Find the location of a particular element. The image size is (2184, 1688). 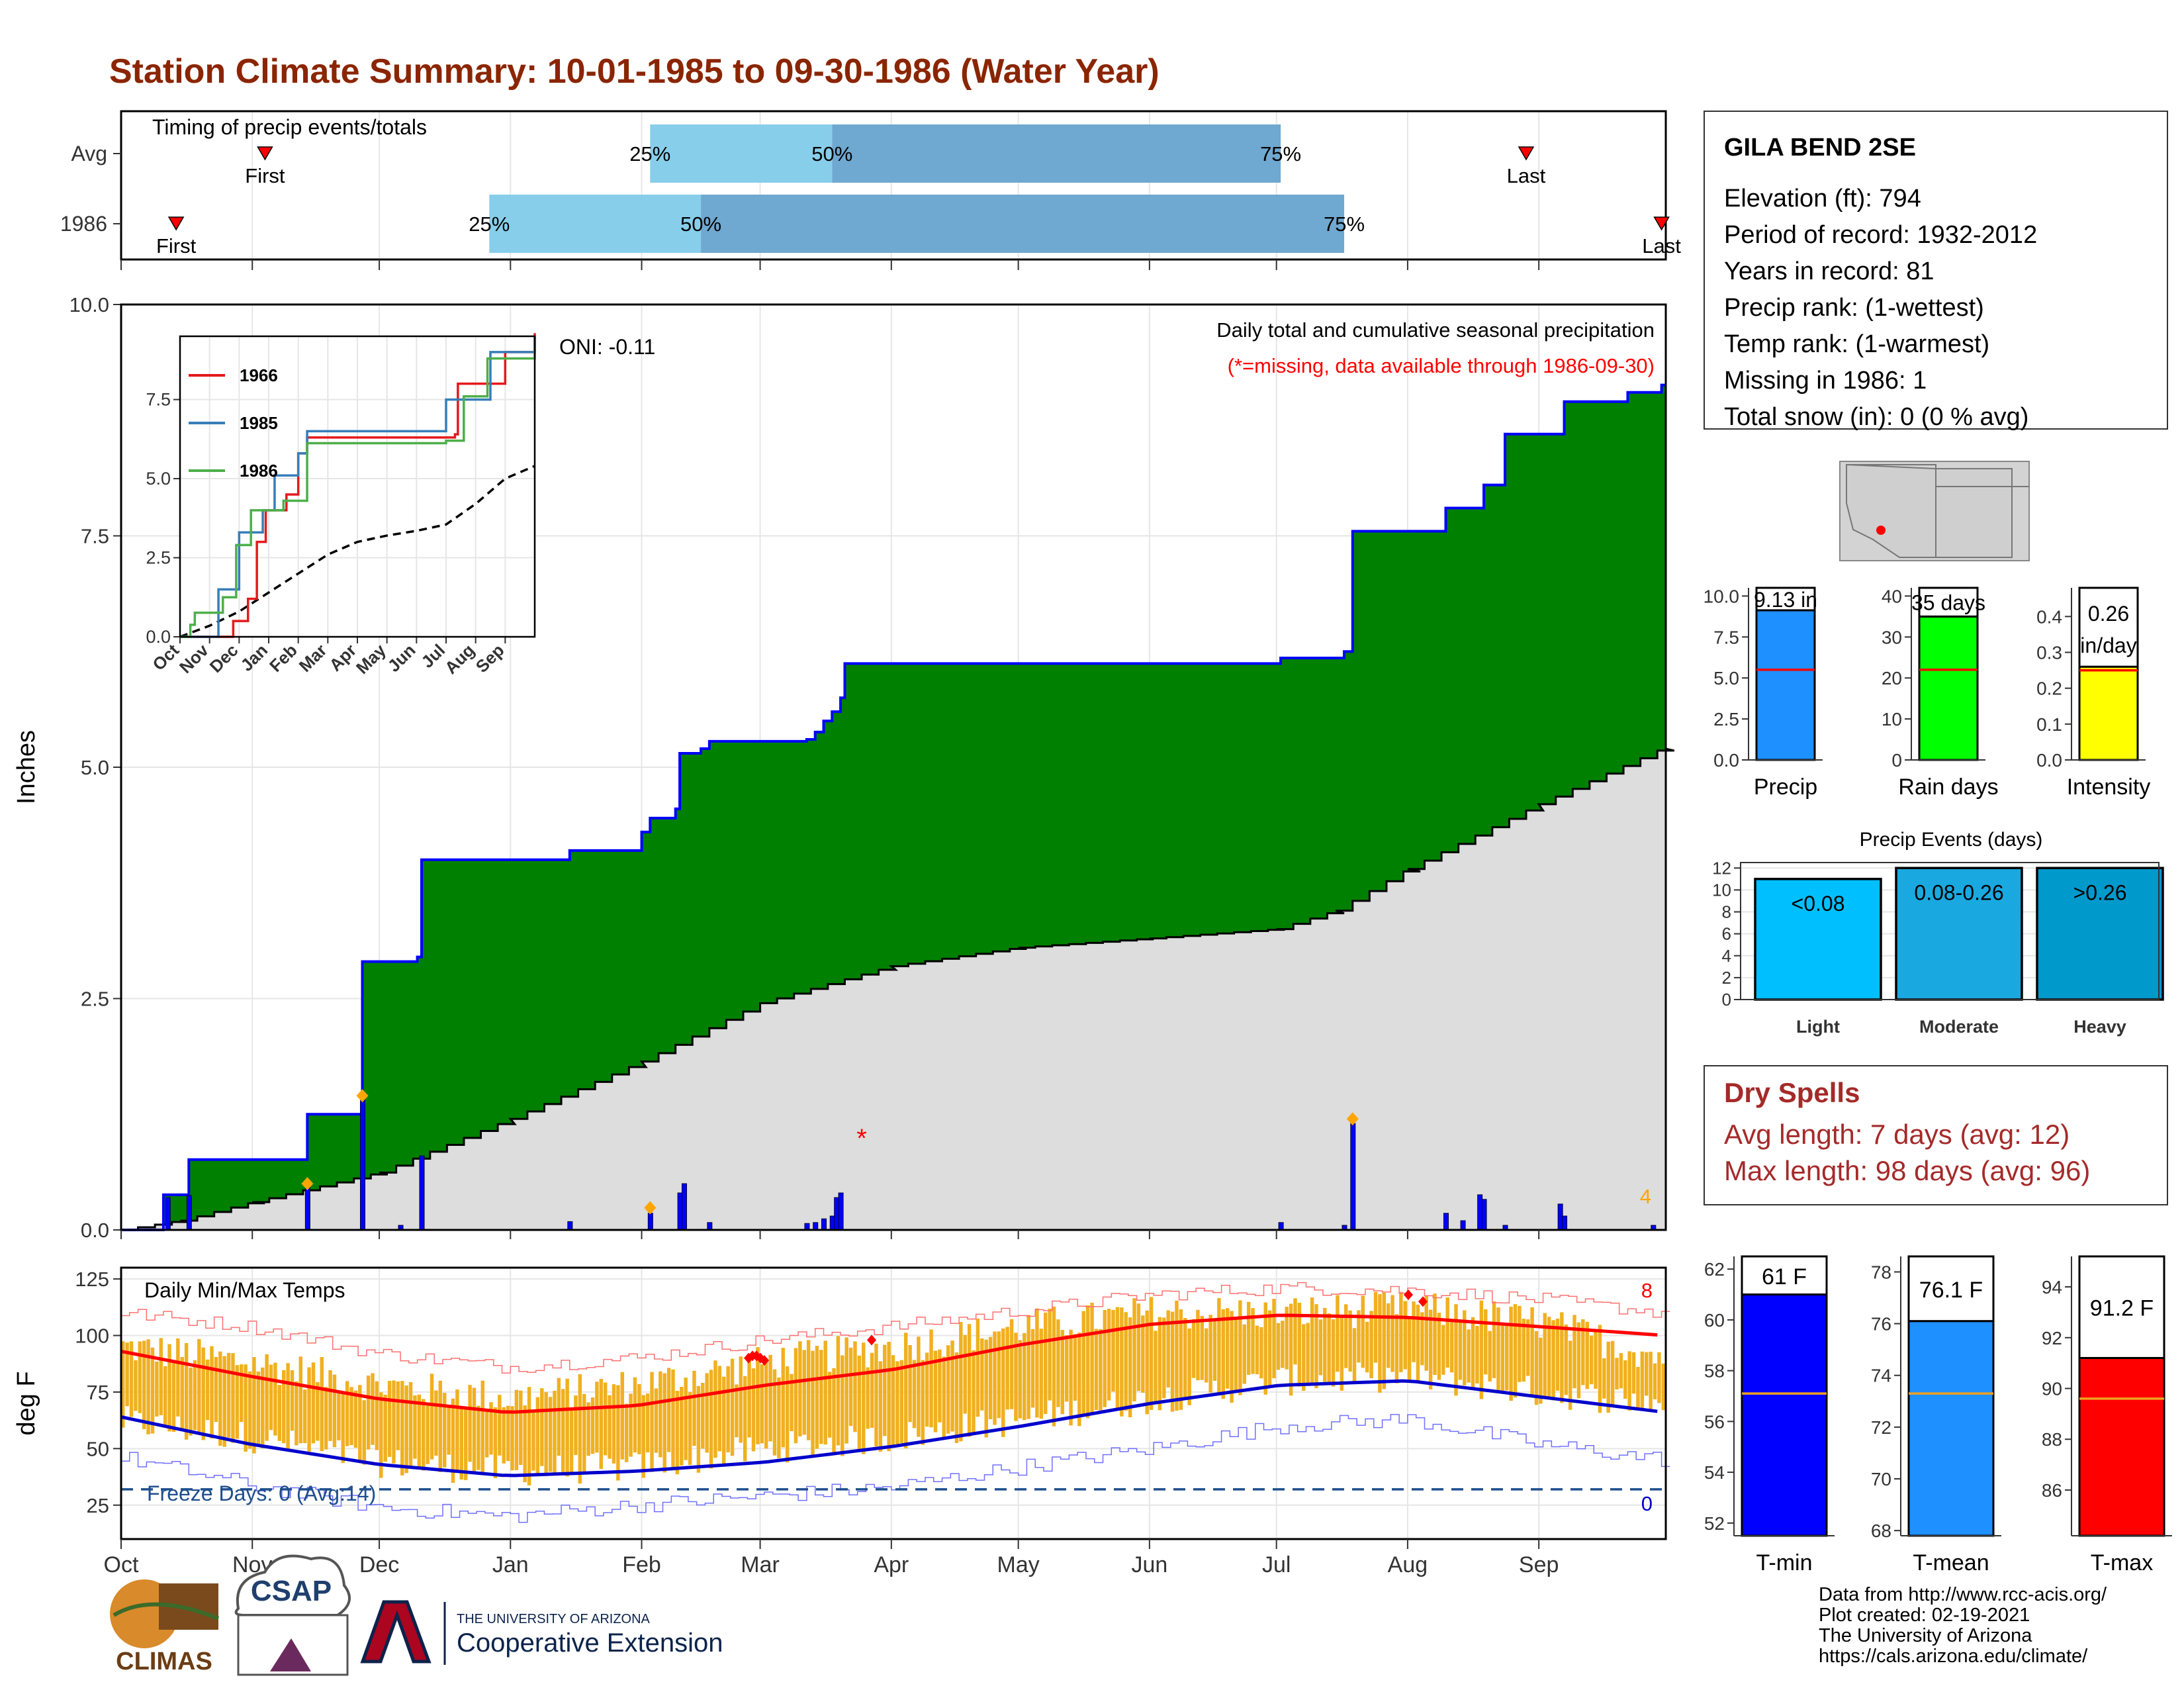

map-state-new-mexico is located at coordinates (1974, 513).